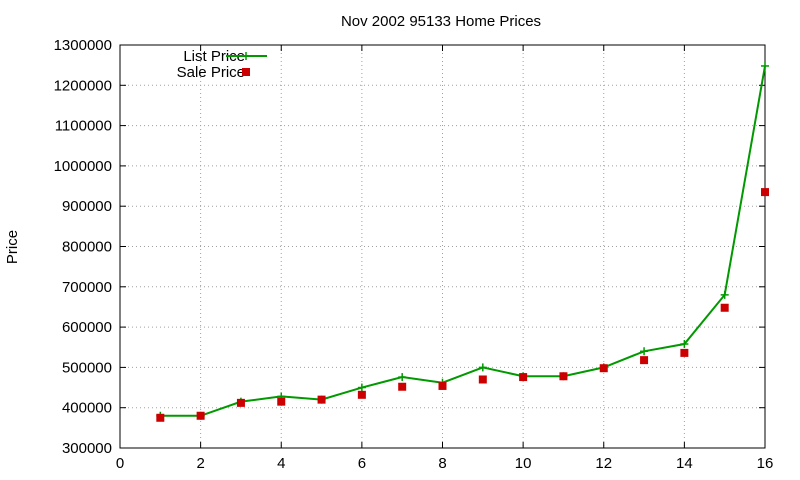 The width and height of the screenshot is (800, 480). I want to click on x-tick-label: 2, so click(200, 463).